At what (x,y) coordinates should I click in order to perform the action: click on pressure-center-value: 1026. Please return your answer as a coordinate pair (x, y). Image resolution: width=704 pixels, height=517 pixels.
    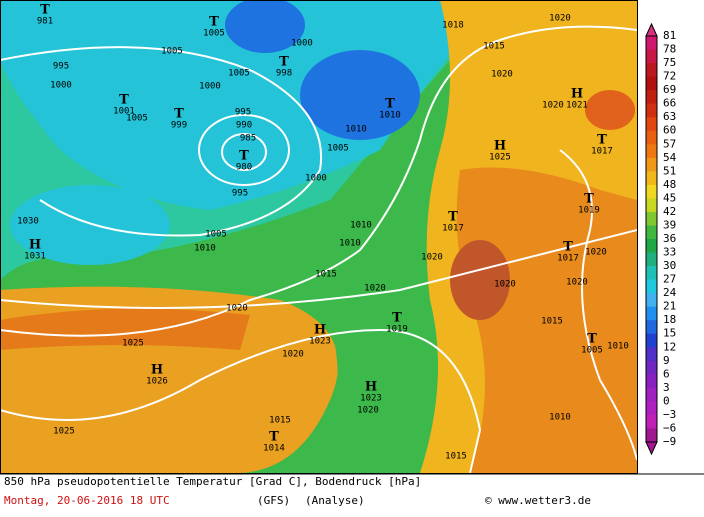
    Looking at the image, I should click on (157, 382).